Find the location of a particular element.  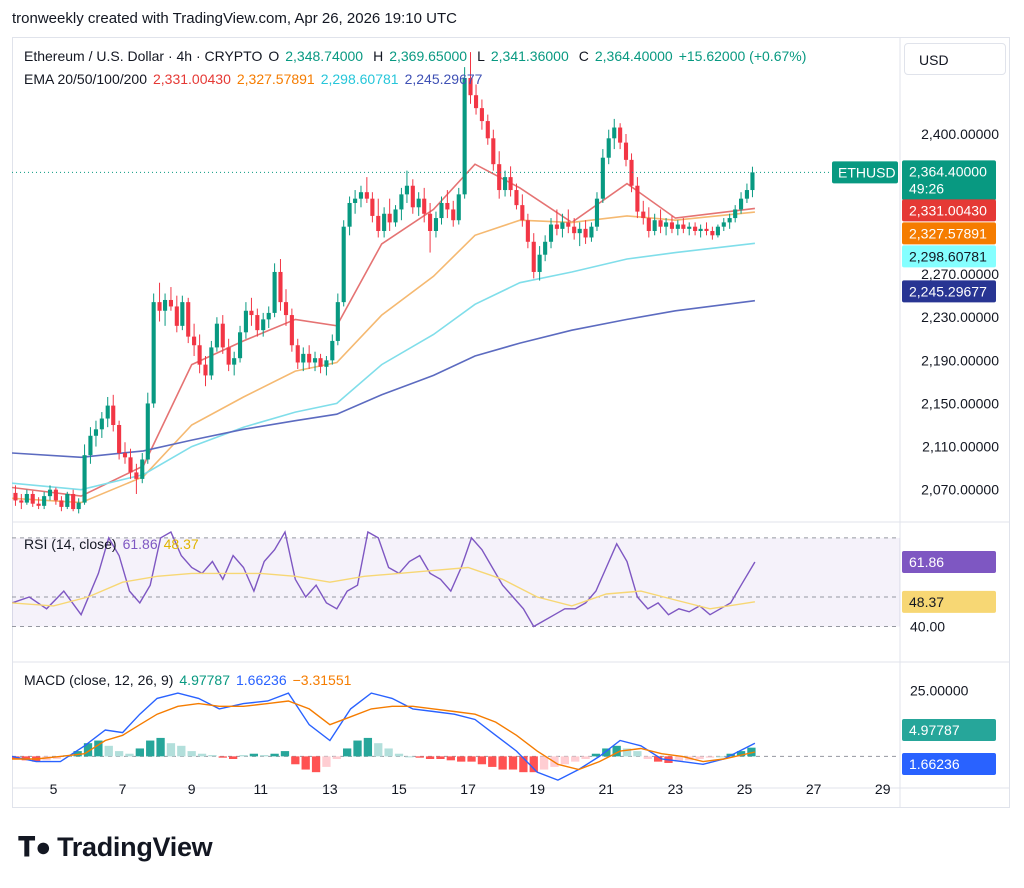

ema100-value: 2,298.60781 is located at coordinates (359, 79).